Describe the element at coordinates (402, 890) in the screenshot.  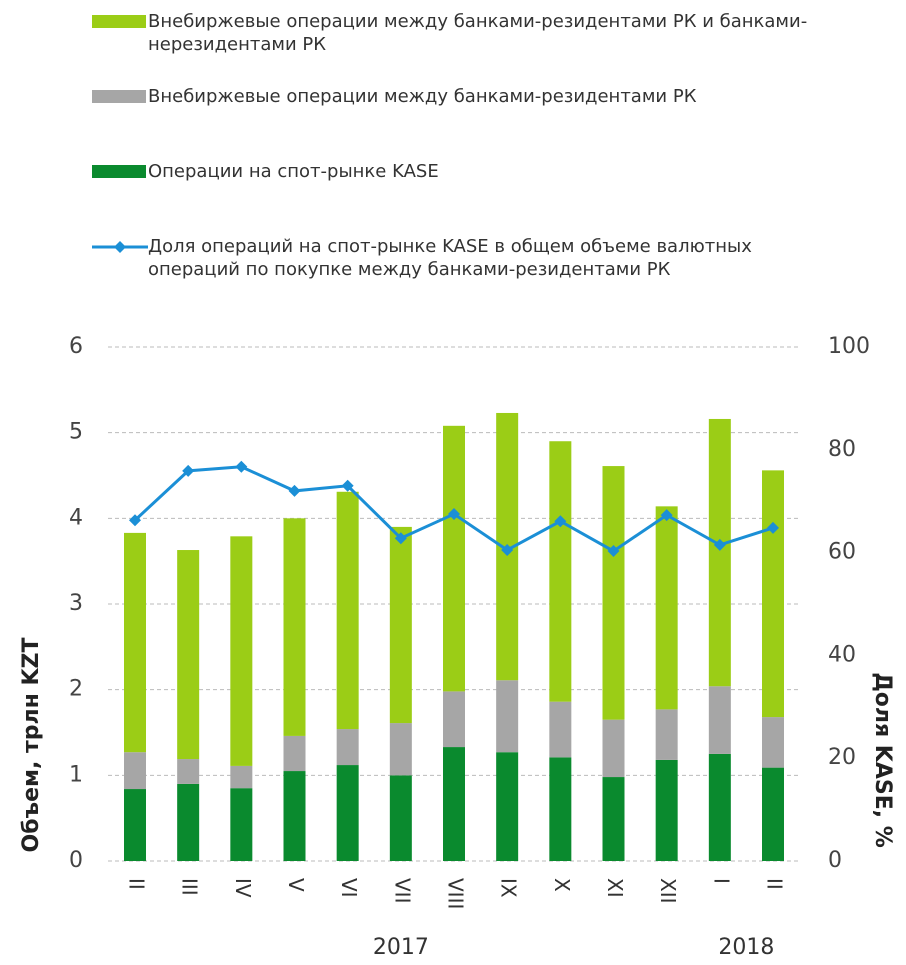
I see `x-tick-label: VII` at that location.